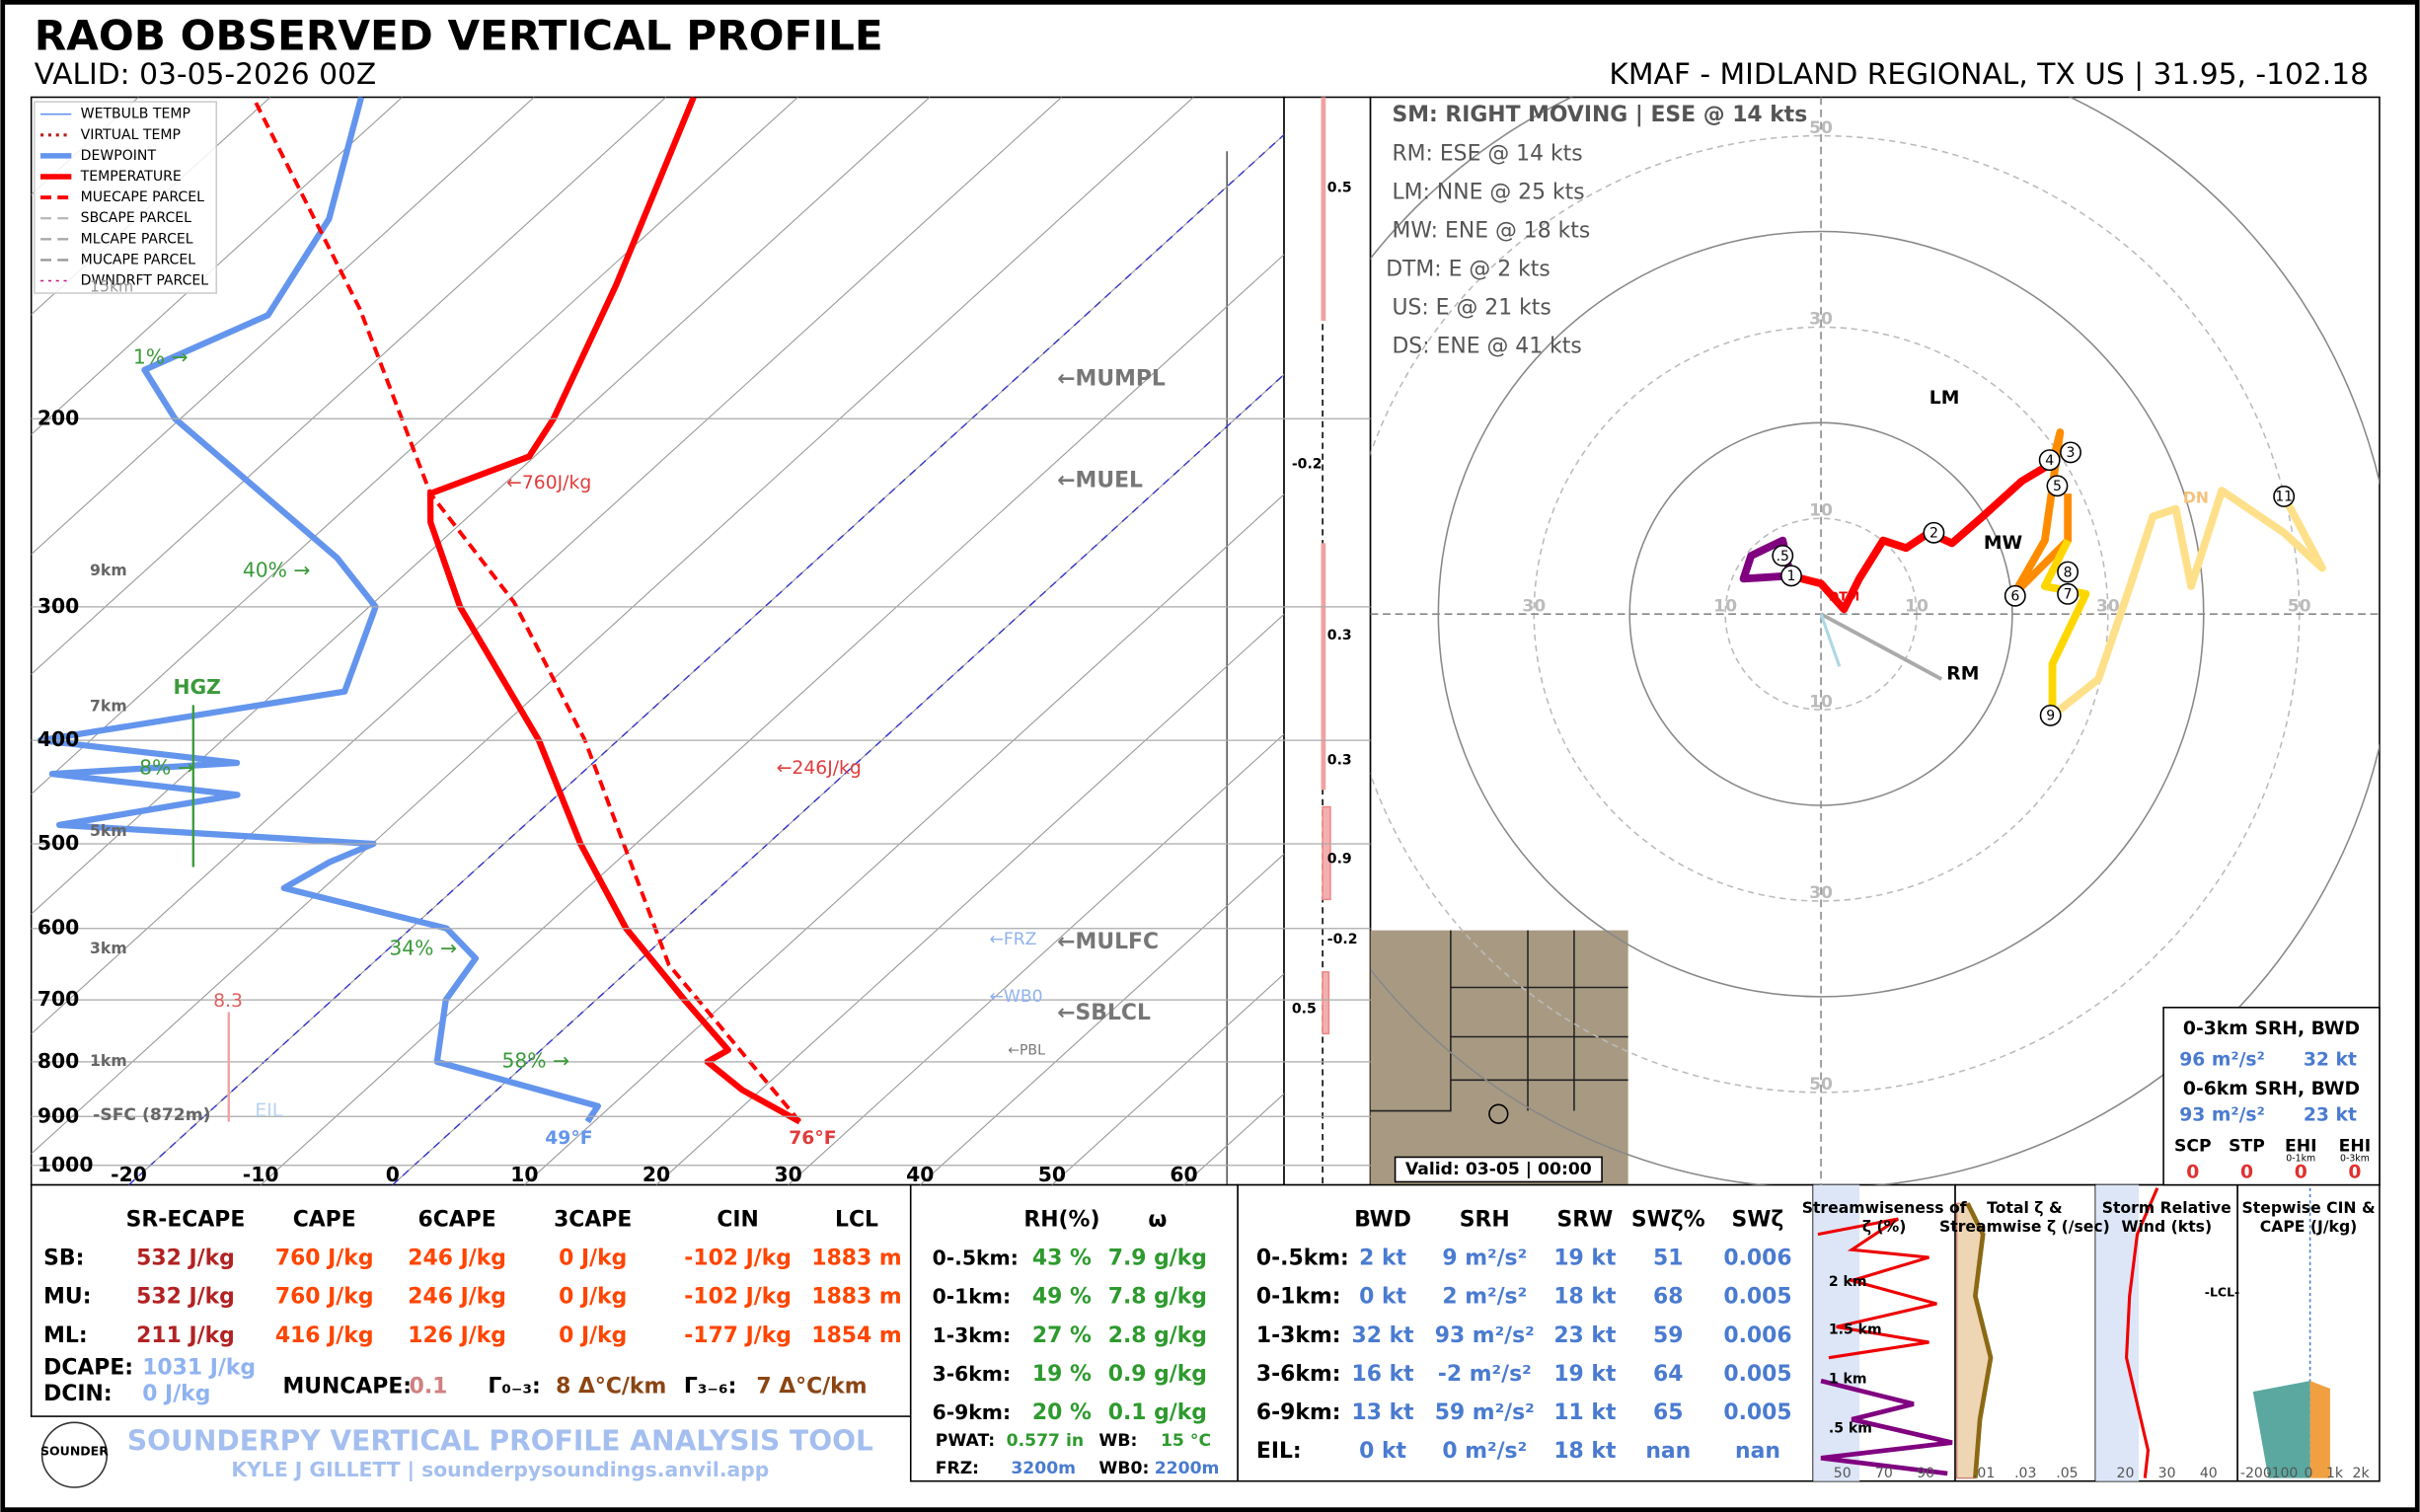  I want to click on column-header: 6CAPE, so click(457, 1220).